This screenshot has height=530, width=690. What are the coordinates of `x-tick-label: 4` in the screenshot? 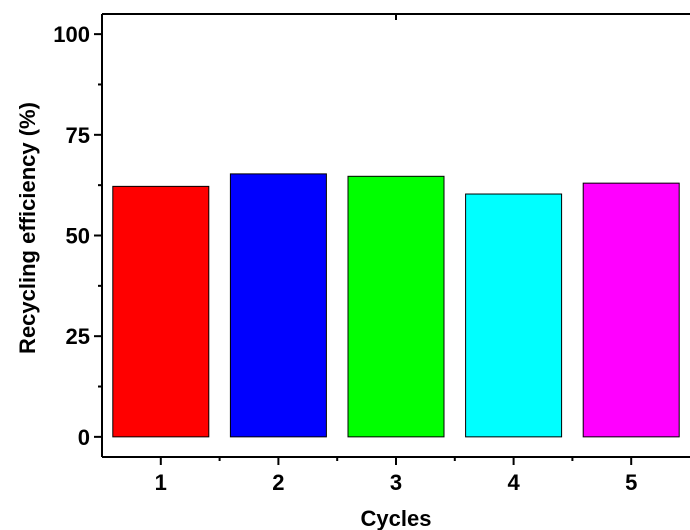 It's located at (513, 482).